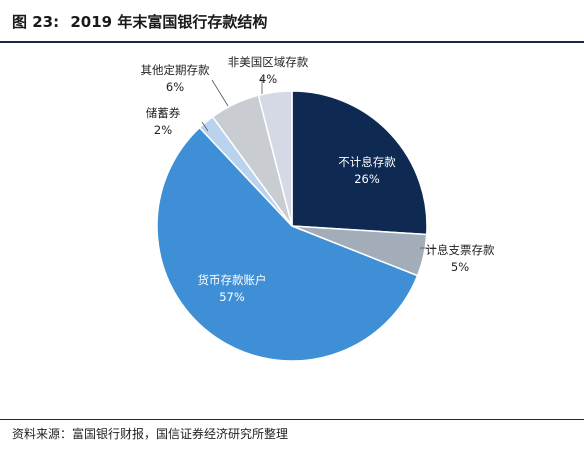  What do you see at coordinates (460, 267) in the screenshot?
I see `slice-value-label: 5%` at bounding box center [460, 267].